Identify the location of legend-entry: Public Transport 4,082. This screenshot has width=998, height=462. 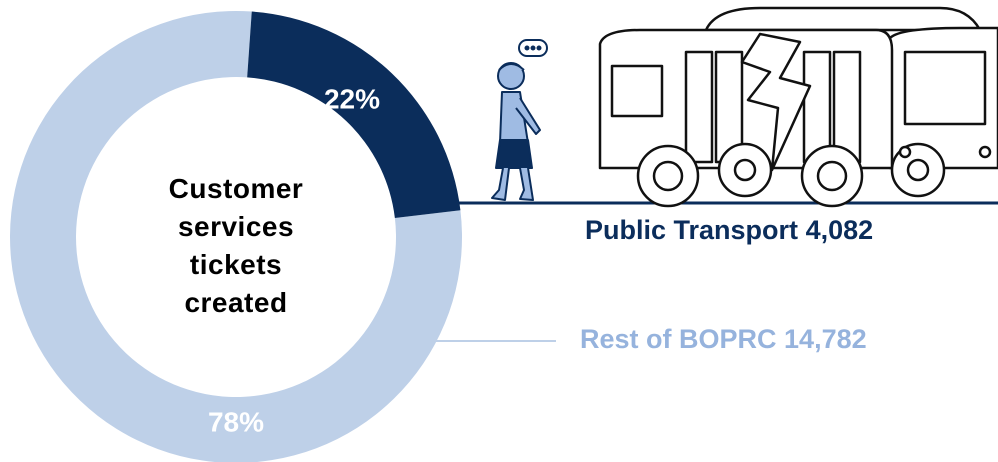
(729, 230).